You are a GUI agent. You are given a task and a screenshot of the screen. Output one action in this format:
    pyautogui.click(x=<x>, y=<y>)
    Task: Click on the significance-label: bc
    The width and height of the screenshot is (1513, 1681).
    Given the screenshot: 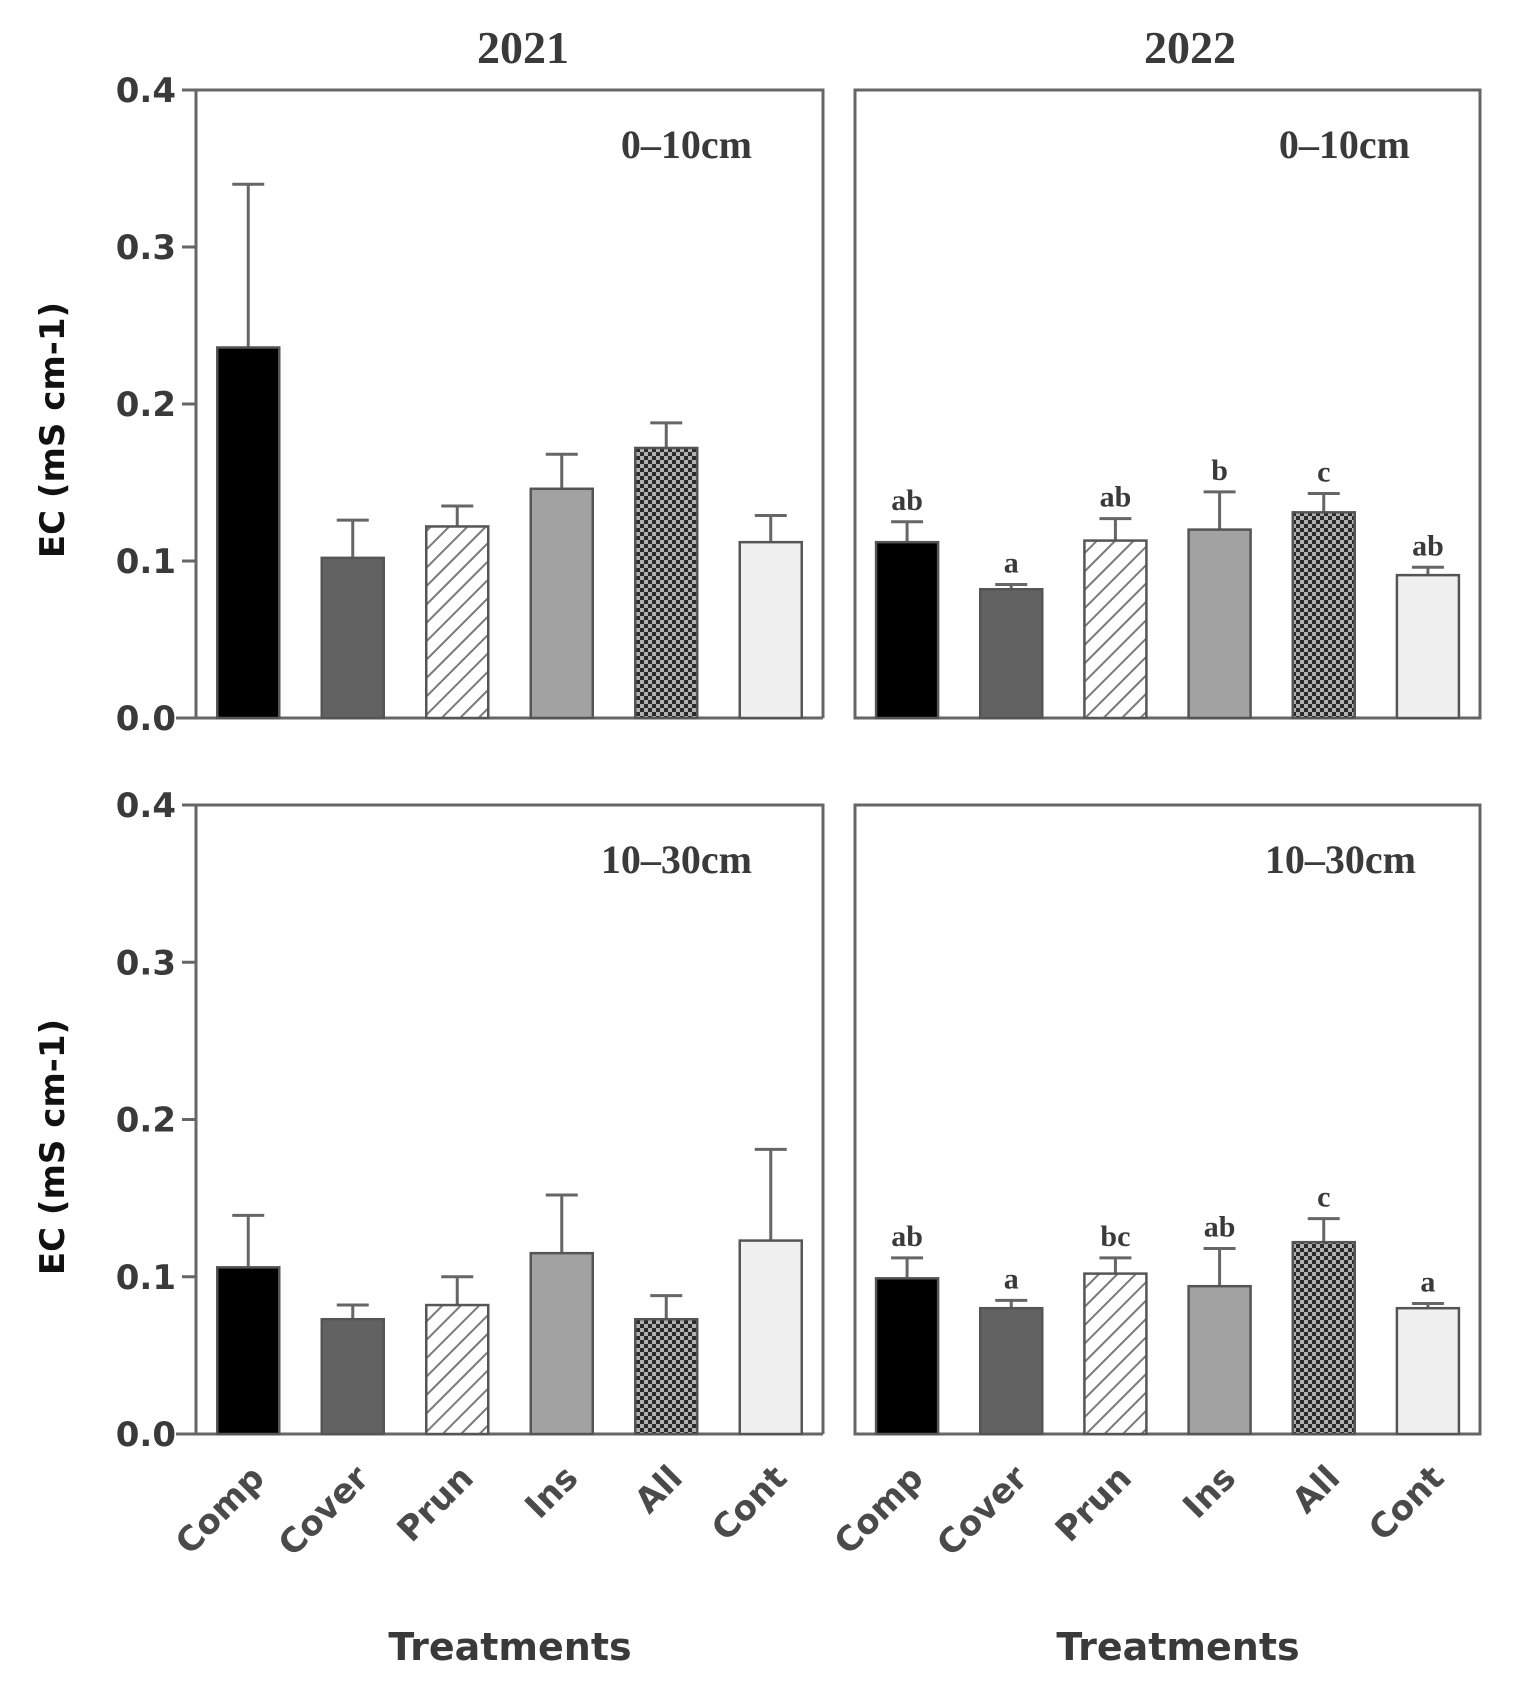 What is the action you would take?
    pyautogui.click(x=1115, y=1236)
    